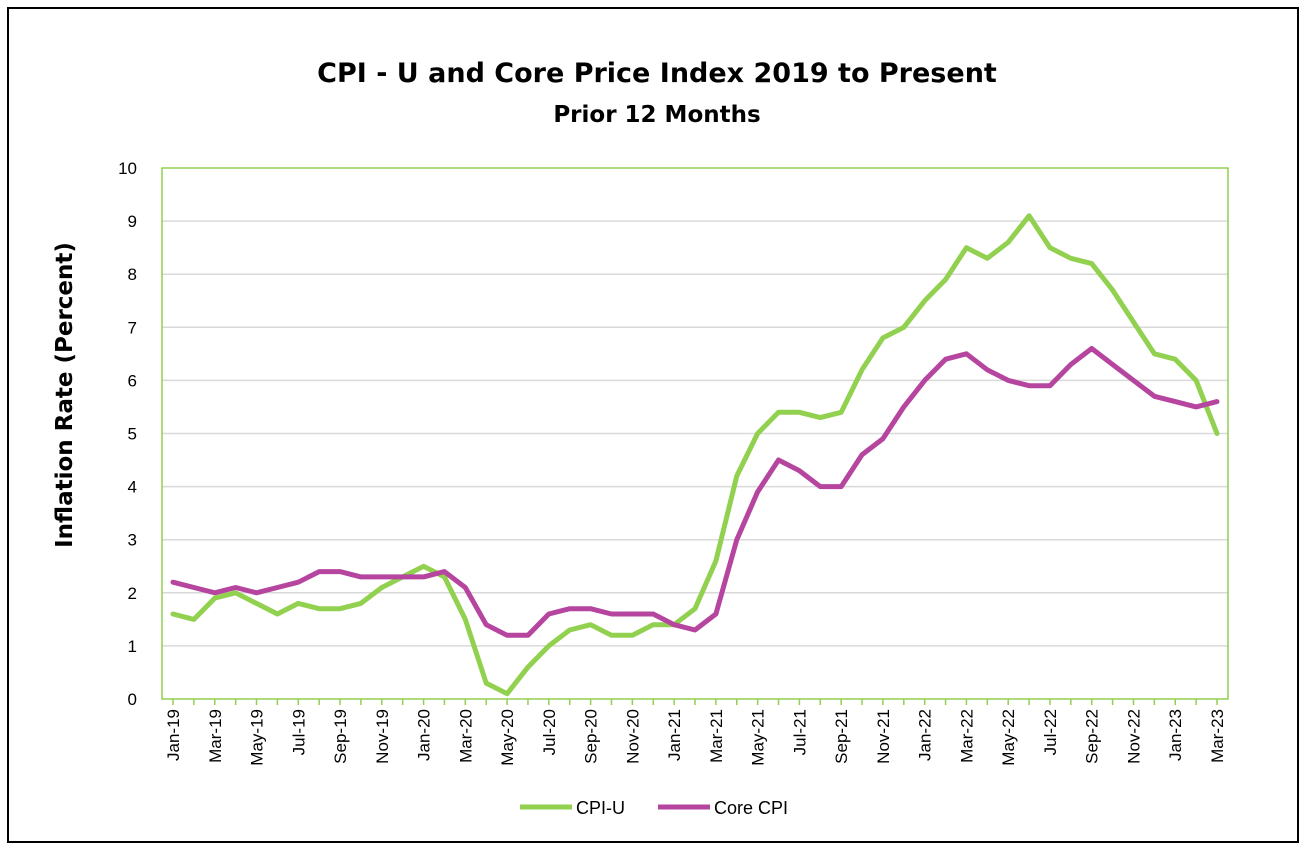  I want to click on y-tick-label: 9, so click(132, 221).